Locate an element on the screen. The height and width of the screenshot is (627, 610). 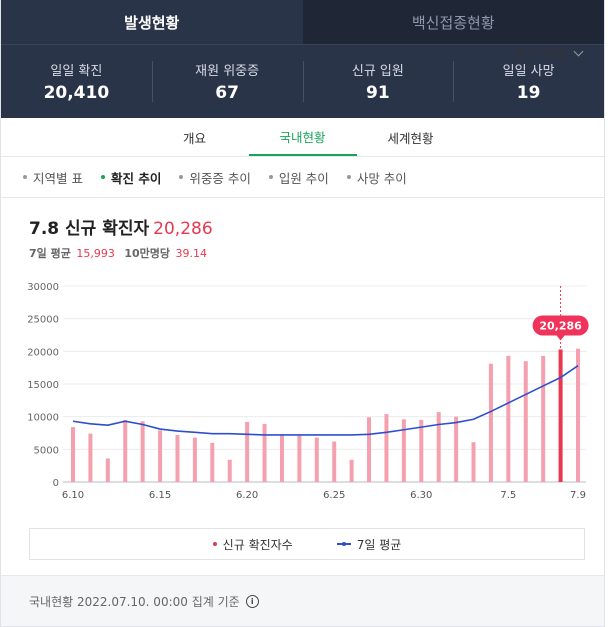
stat-label: 일일 사망 is located at coordinates (528, 71).